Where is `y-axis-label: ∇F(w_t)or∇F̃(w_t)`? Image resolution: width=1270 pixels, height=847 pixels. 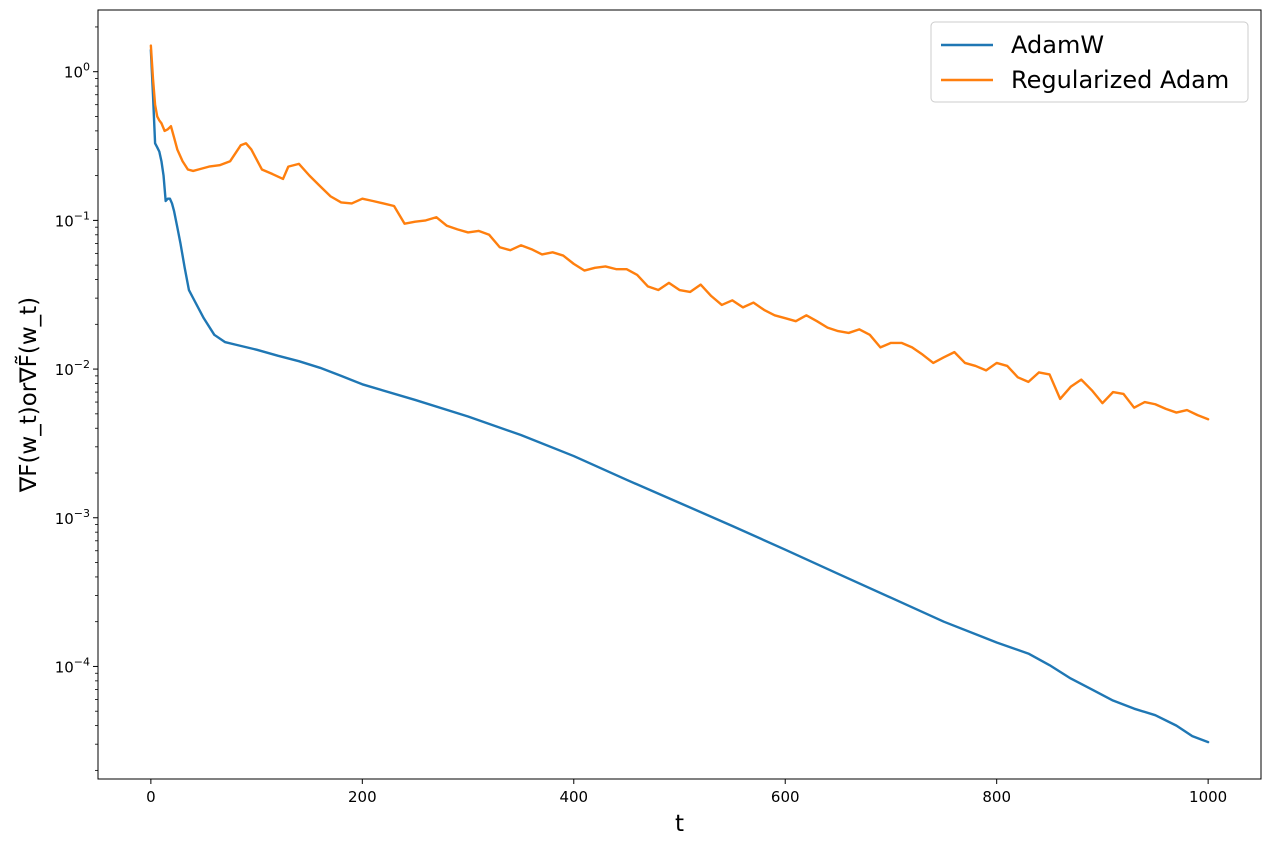
y-axis-label: ∇F(w_t)or∇F̃(w_t) is located at coordinates (28, 395).